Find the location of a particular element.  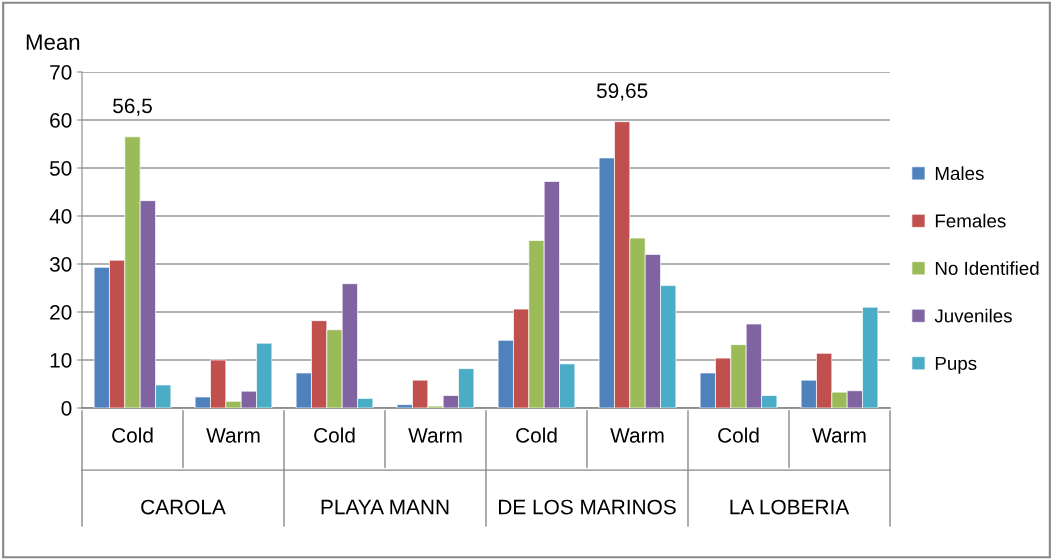

legend-label: Juveniles is located at coordinates (973, 315).